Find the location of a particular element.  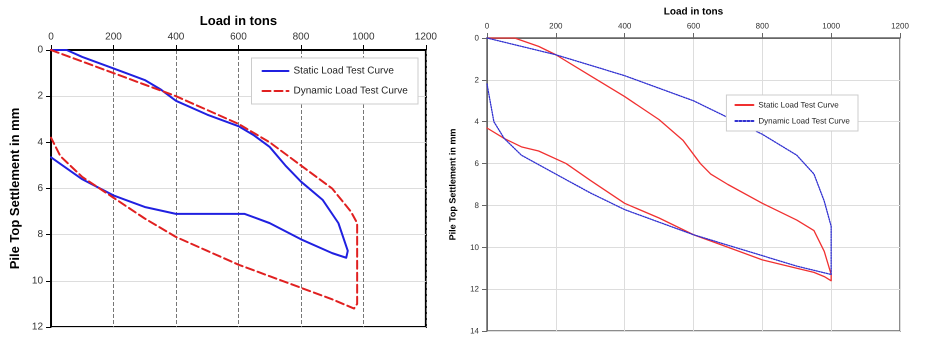

y-tick-label: 0 is located at coordinates (40, 50).